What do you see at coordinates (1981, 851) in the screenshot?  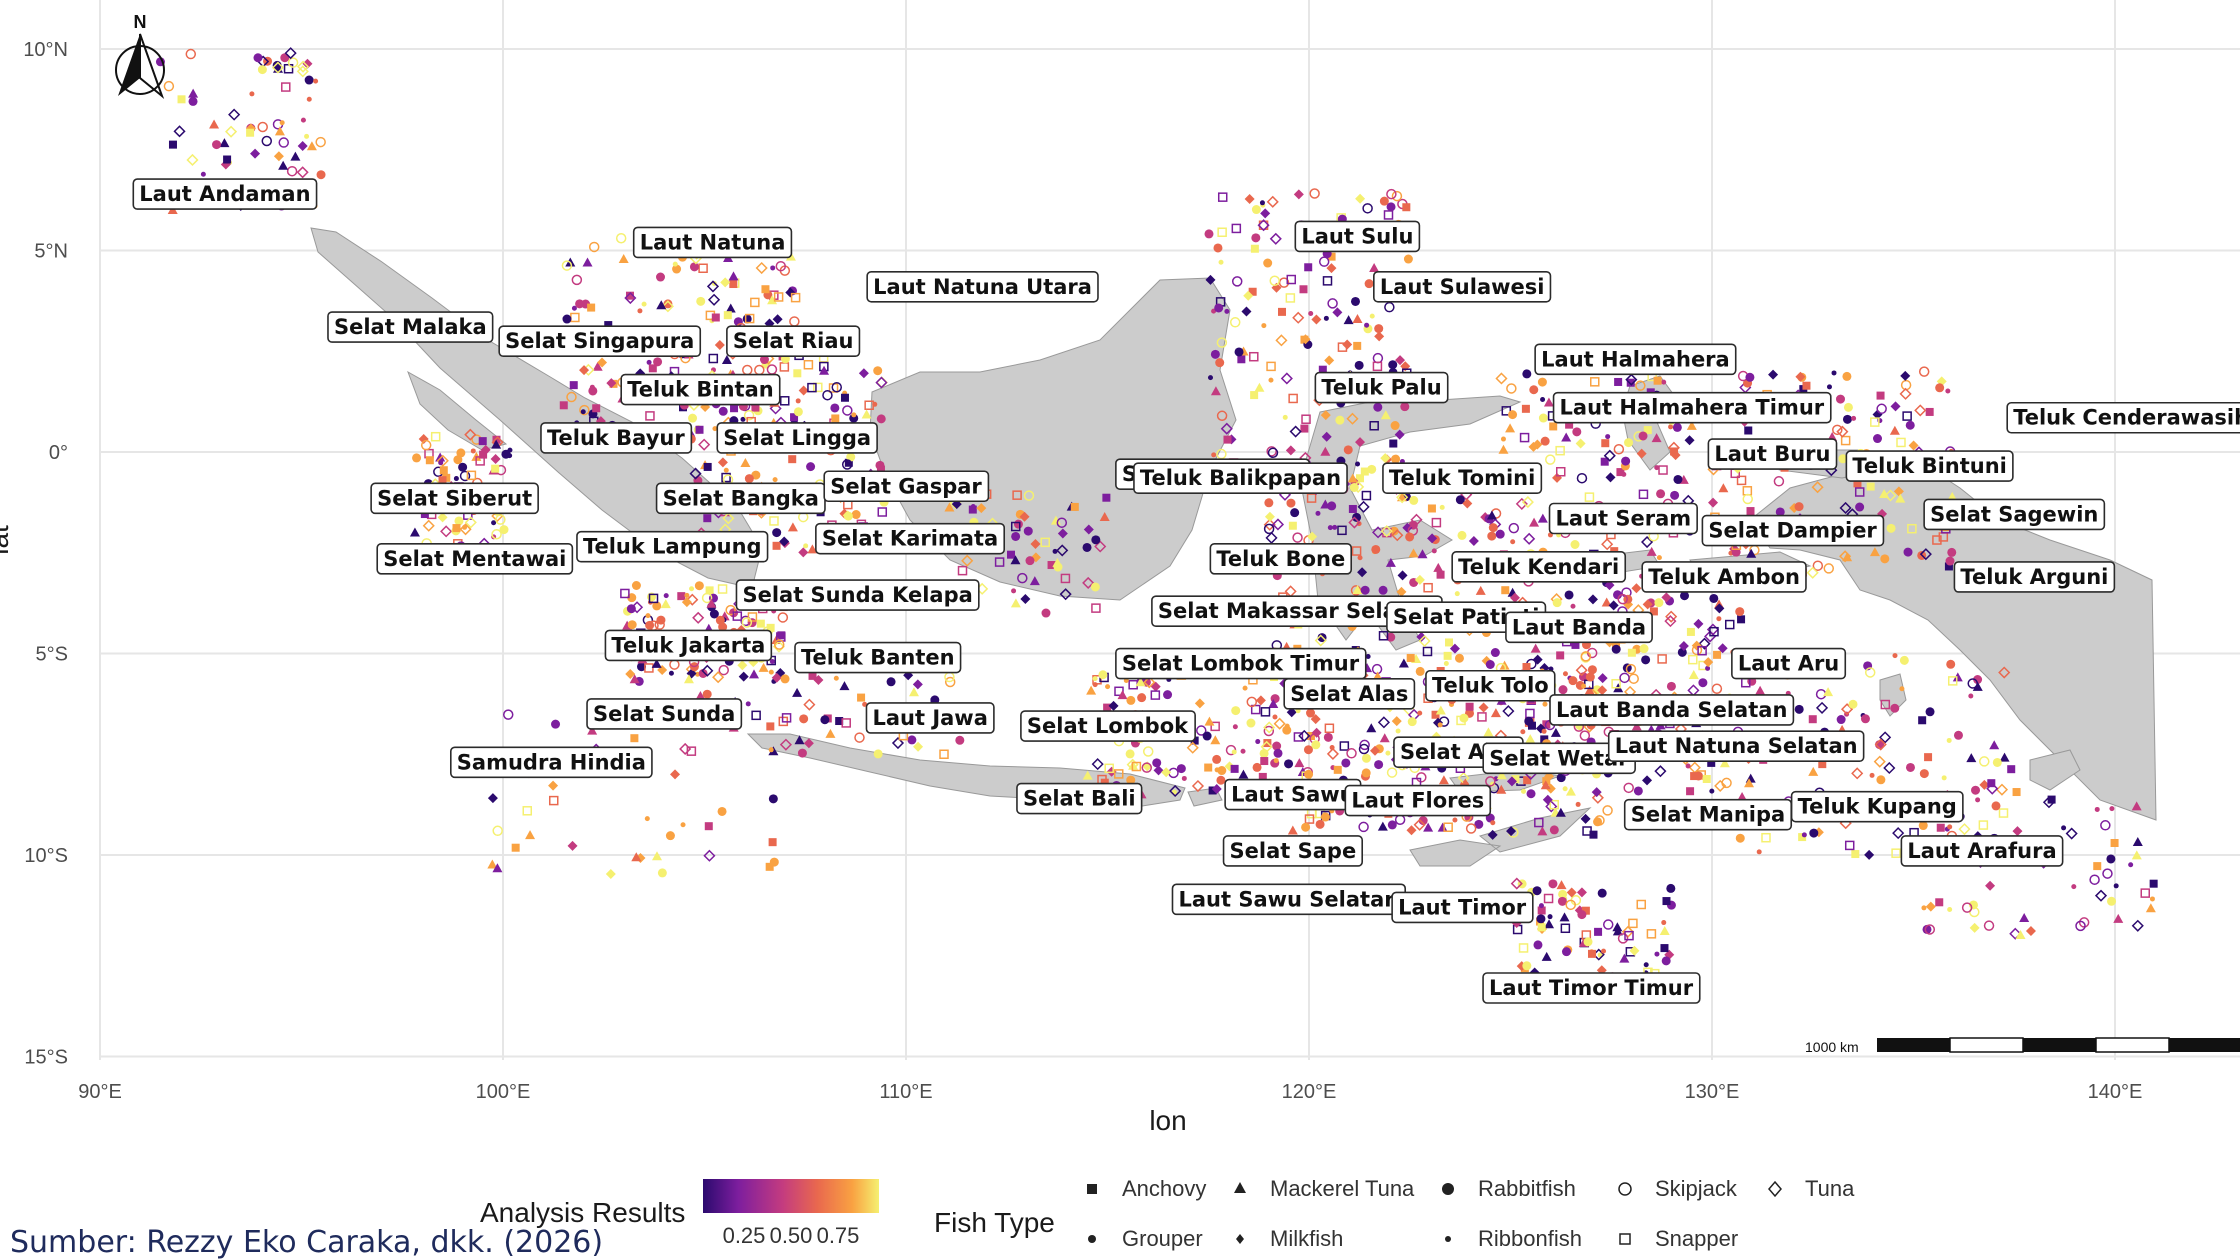 I see `water-label-text: Laut Arafura` at bounding box center [1981, 851].